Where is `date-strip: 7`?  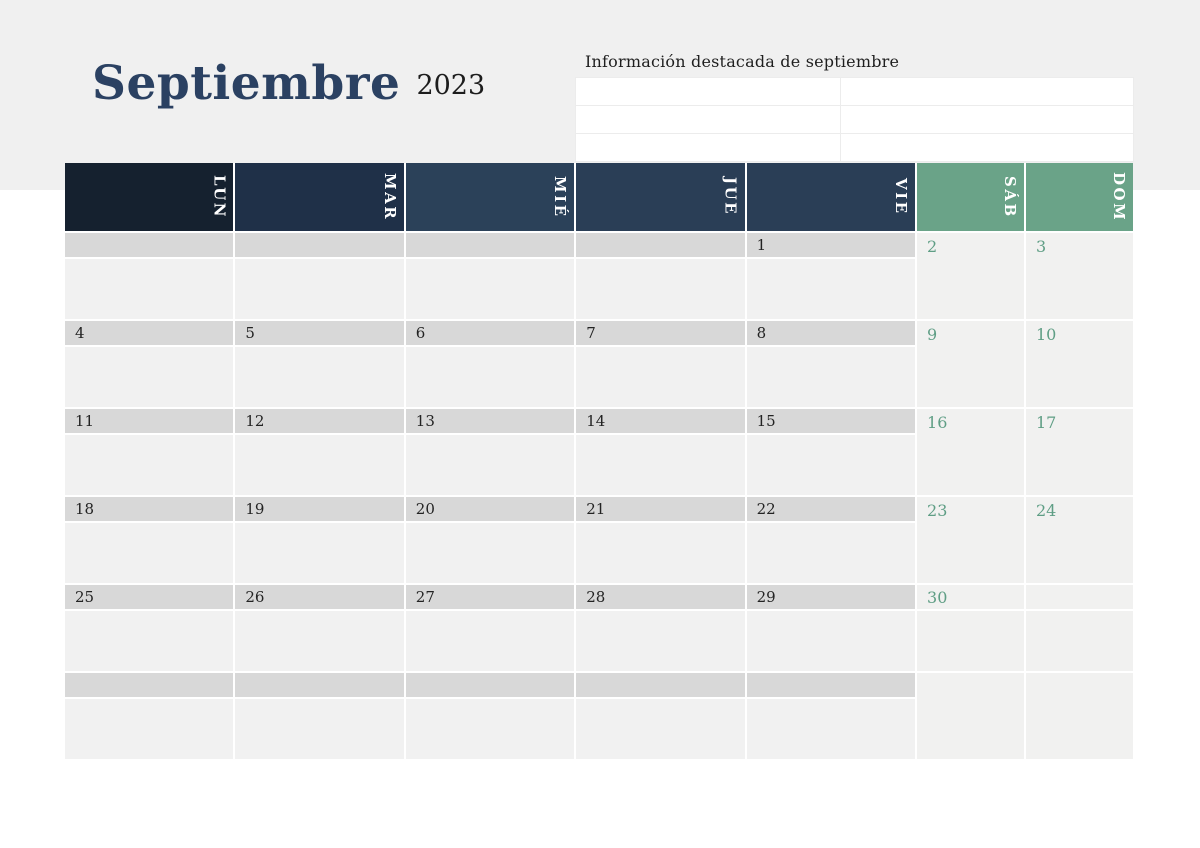
date-strip: 7 is located at coordinates (660, 333).